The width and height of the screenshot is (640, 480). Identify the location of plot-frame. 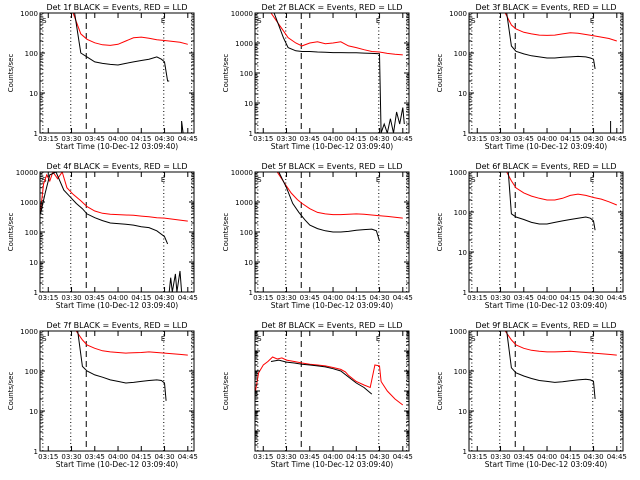
(546, 391).